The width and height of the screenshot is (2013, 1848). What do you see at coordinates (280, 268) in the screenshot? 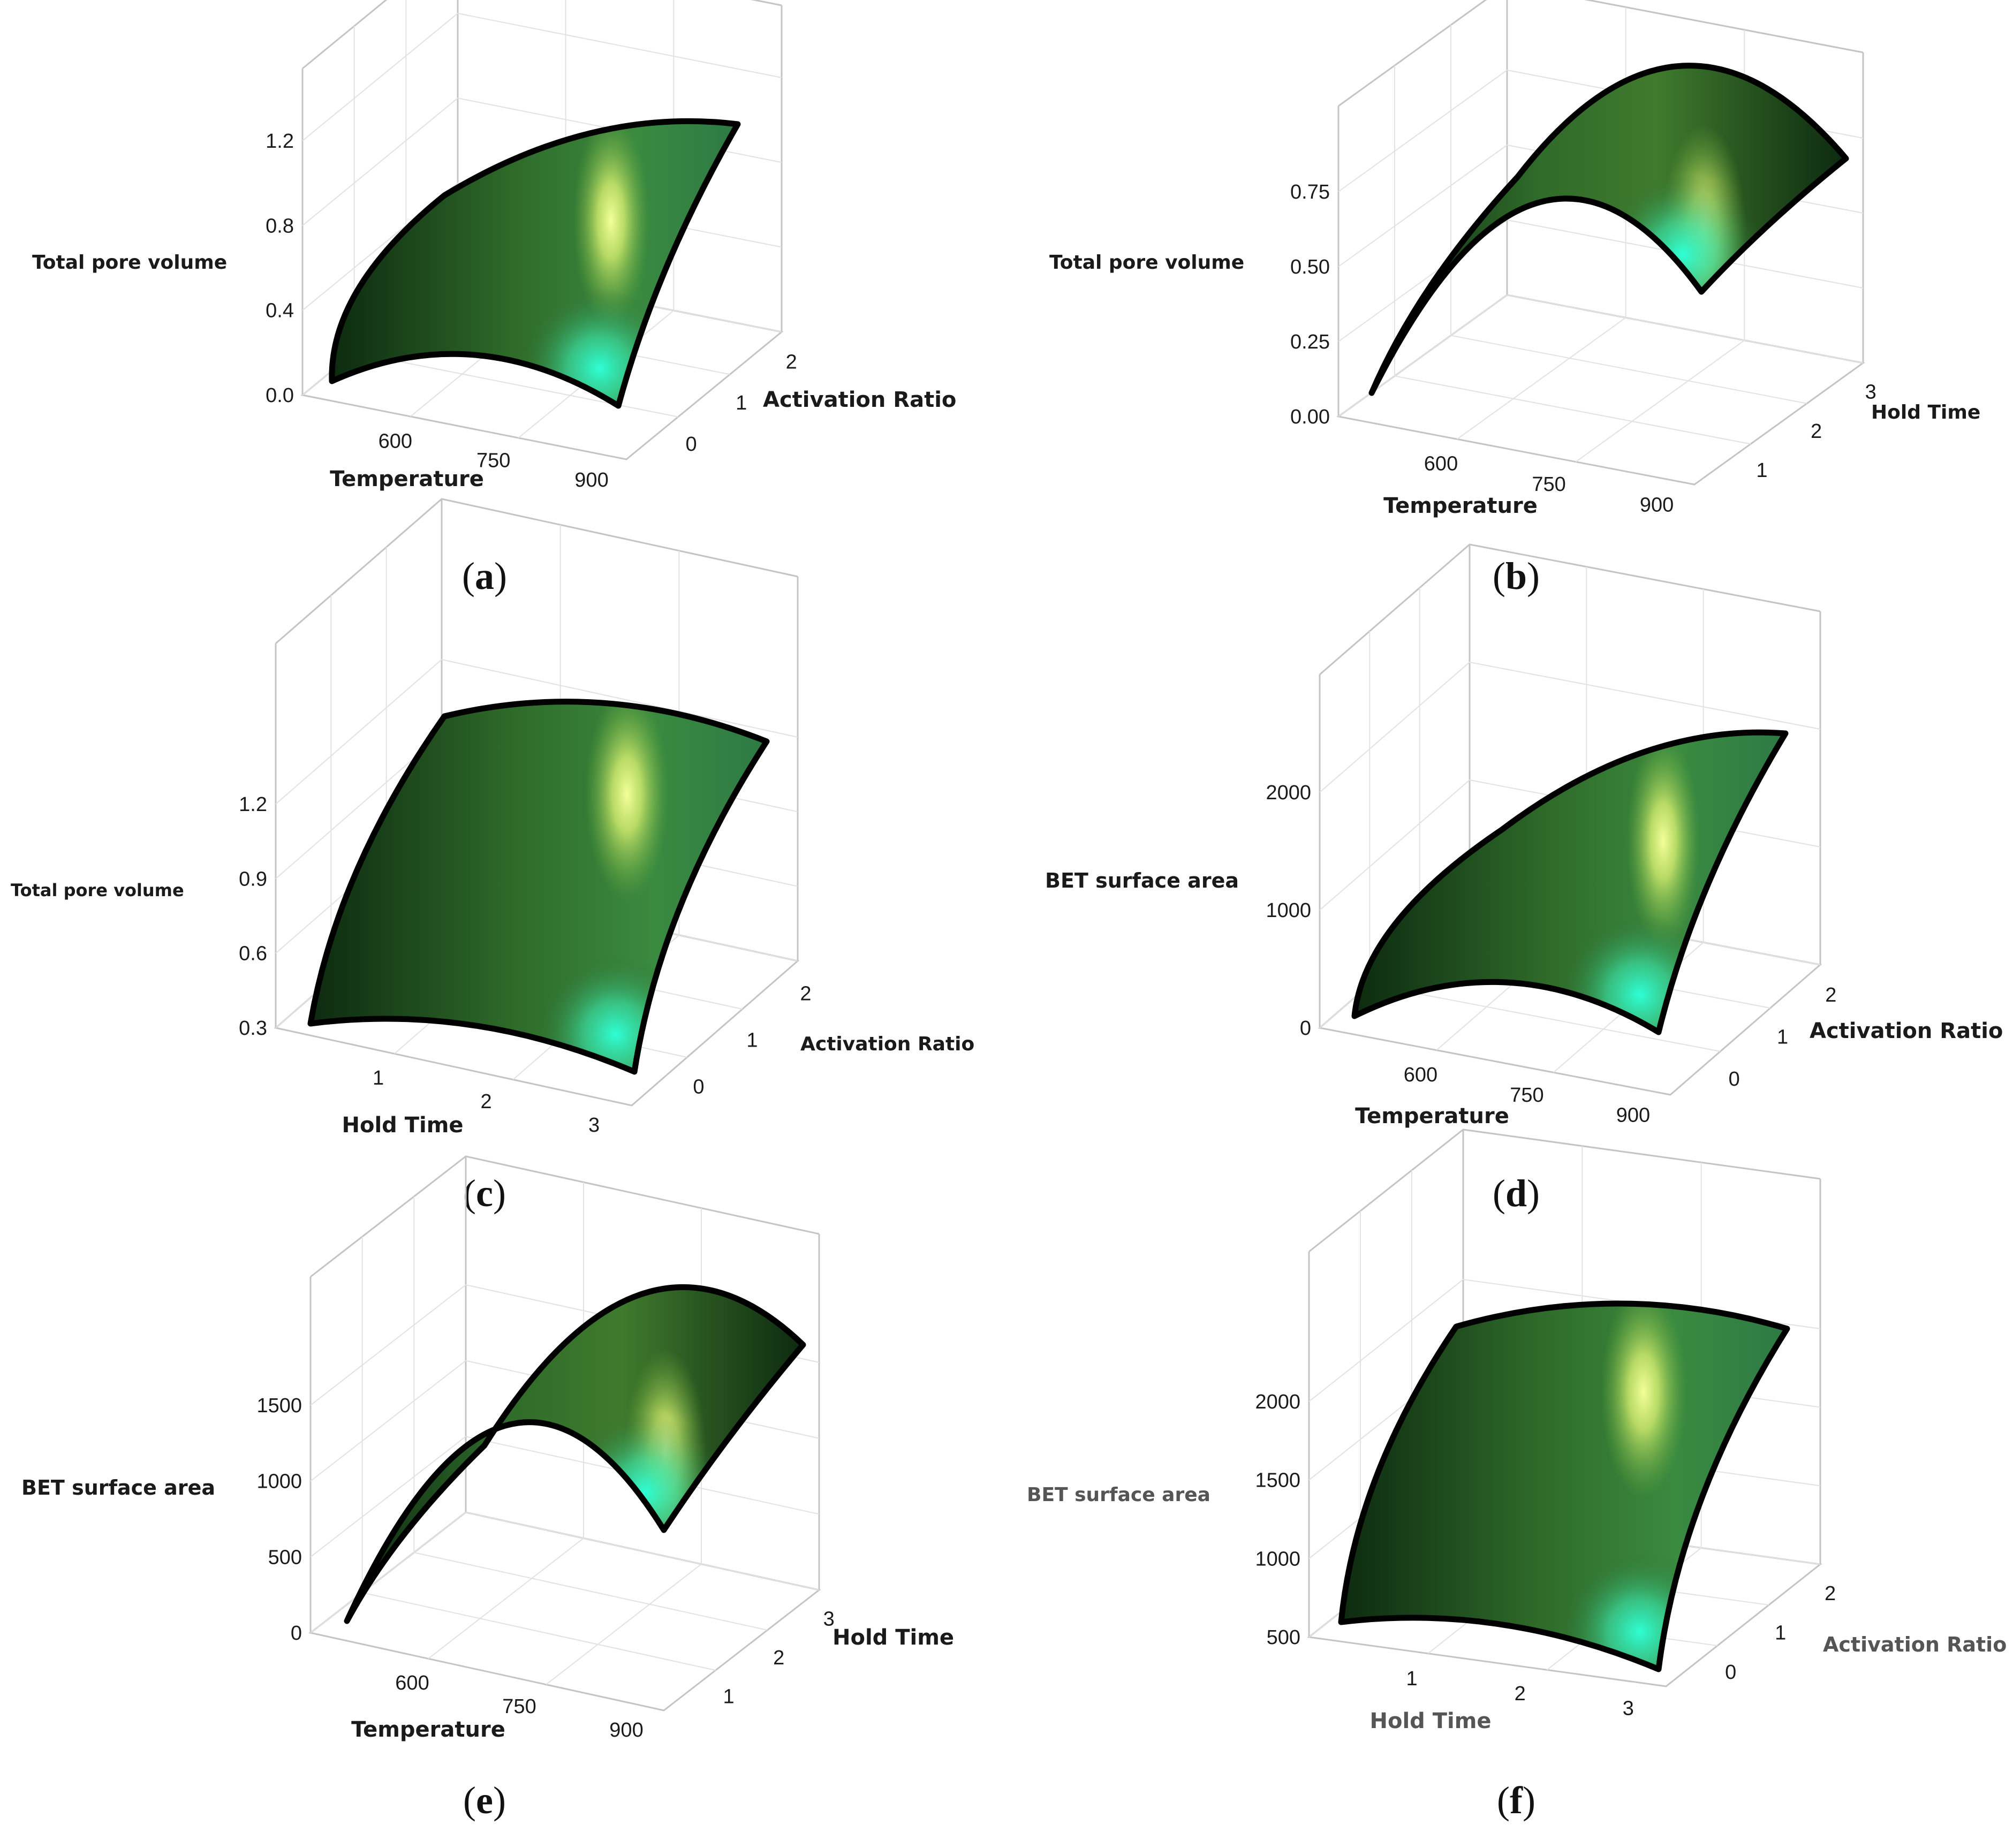
I see `z-axis: 0.0 0.4 0.8 1.2` at bounding box center [280, 268].